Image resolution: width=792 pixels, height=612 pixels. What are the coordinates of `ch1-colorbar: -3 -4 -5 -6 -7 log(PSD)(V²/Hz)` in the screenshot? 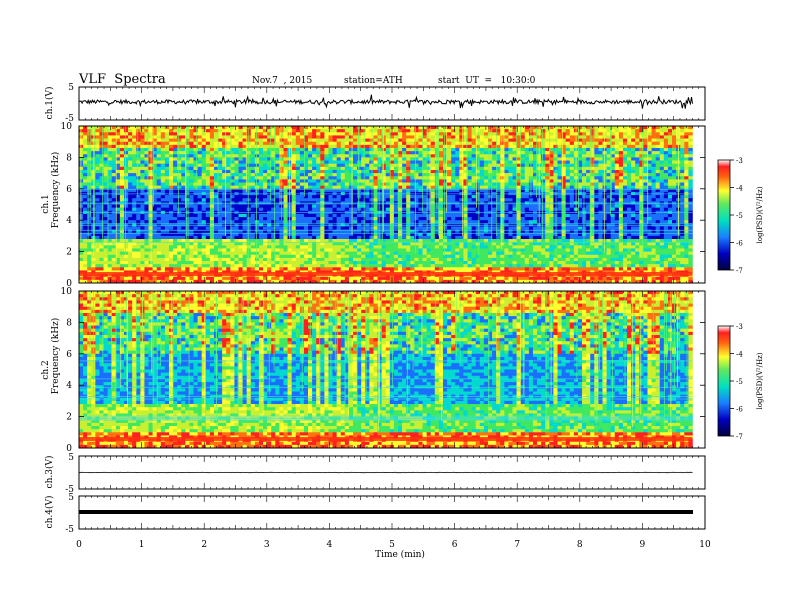 It's located at (740, 216).